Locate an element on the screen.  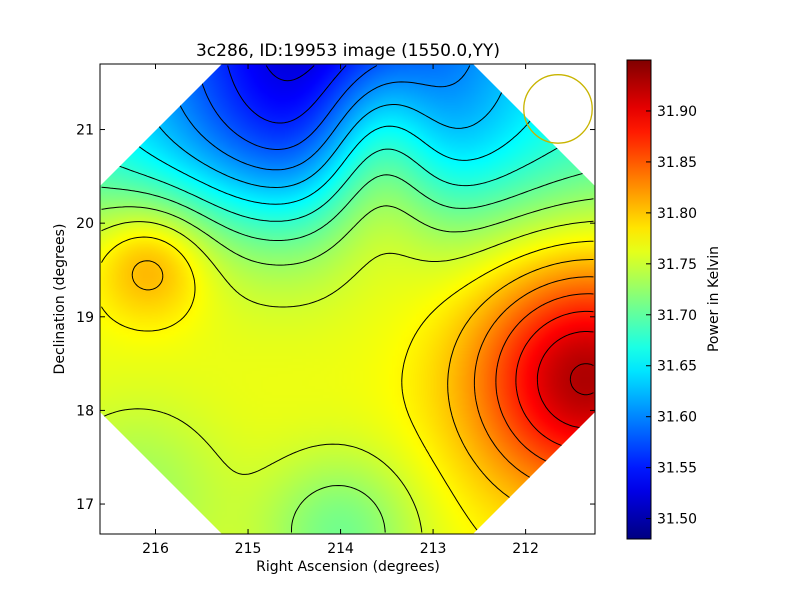
colorbar-tick-label: 31.55 is located at coordinates (677, 469).